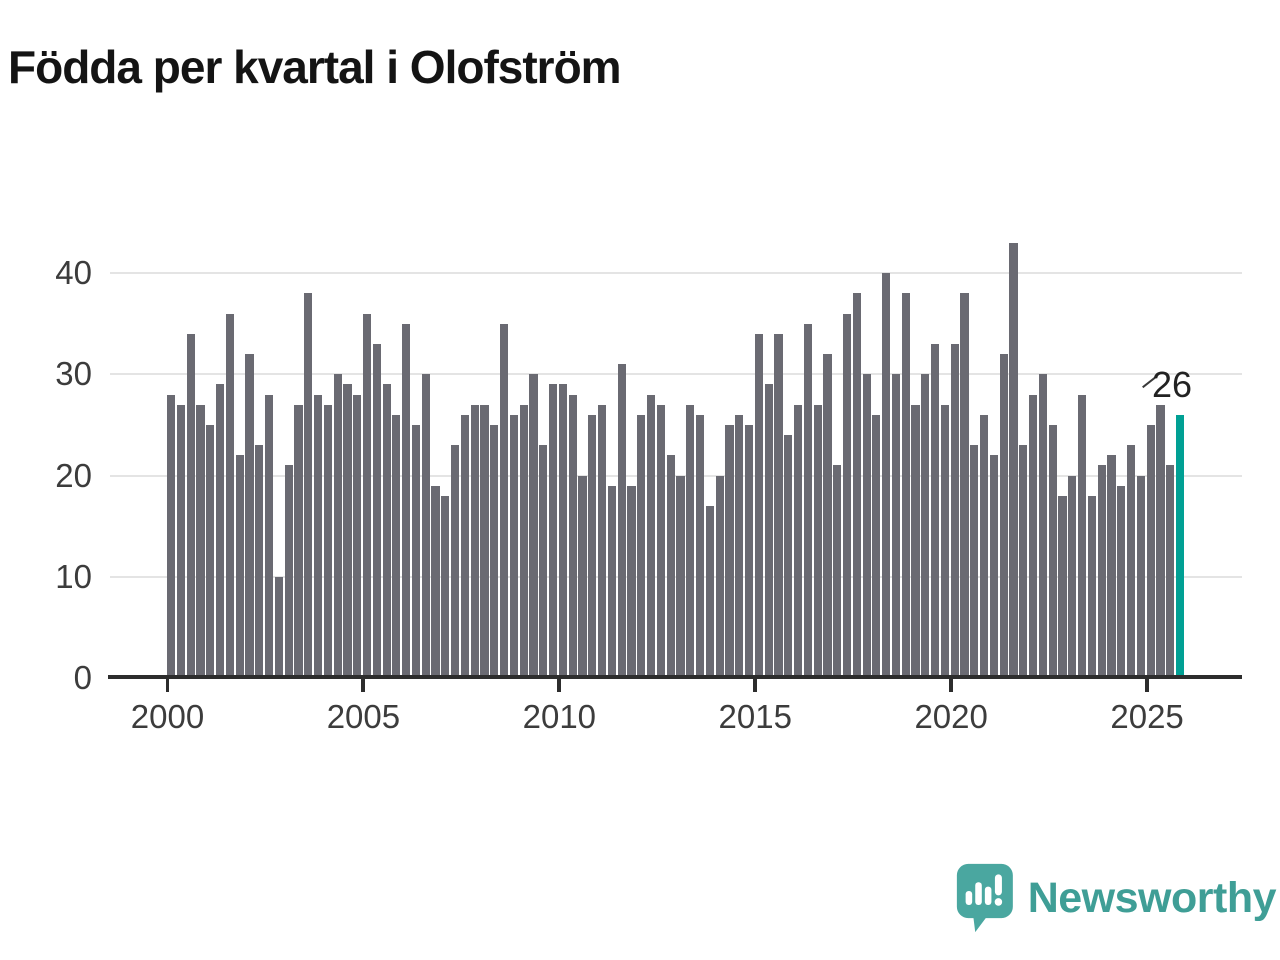 This screenshot has width=1280, height=960. Describe the element at coordinates (73, 374) in the screenshot. I see `y-tick-label-30: 30` at that location.